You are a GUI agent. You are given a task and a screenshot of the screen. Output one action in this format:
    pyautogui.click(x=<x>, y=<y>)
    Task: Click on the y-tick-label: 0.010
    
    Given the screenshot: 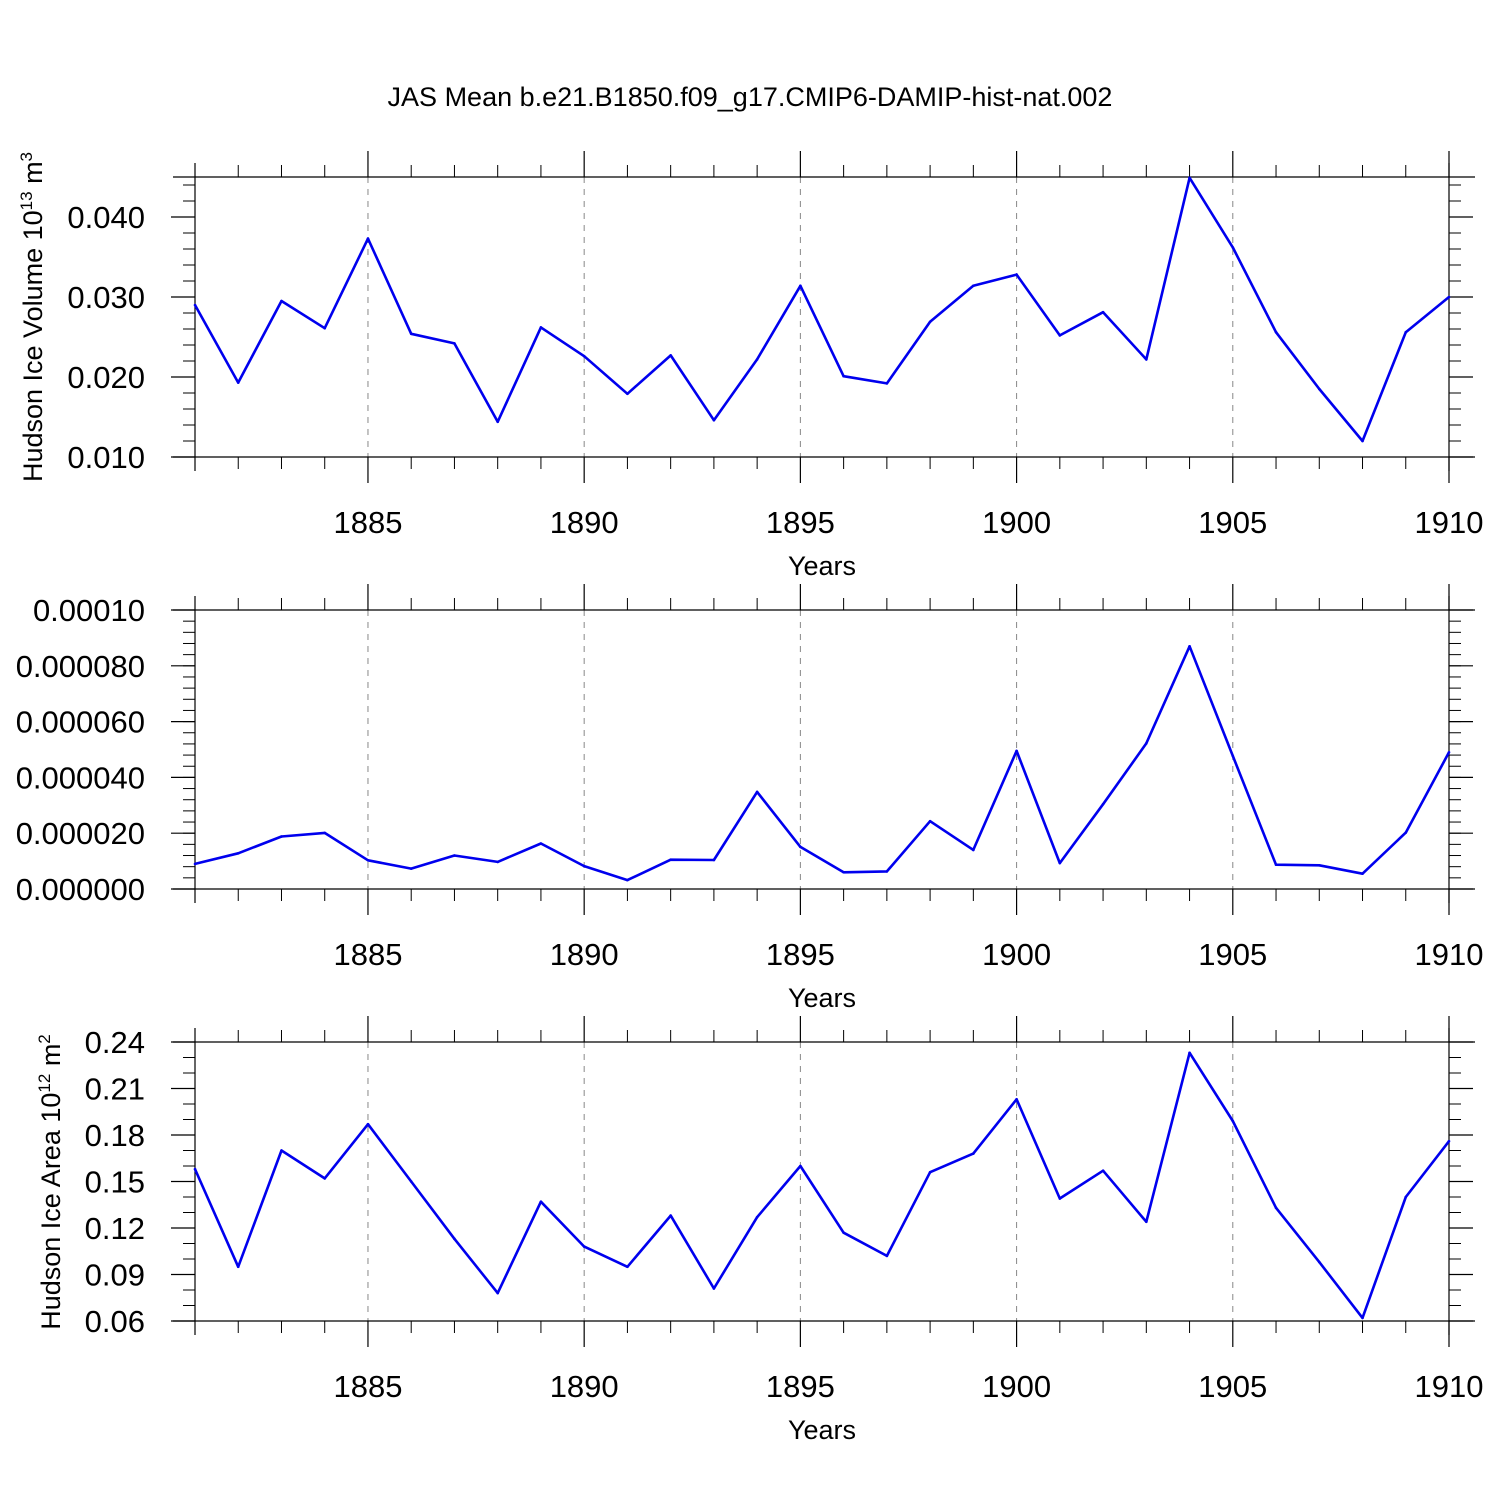 What is the action you would take?
    pyautogui.click(x=106, y=457)
    